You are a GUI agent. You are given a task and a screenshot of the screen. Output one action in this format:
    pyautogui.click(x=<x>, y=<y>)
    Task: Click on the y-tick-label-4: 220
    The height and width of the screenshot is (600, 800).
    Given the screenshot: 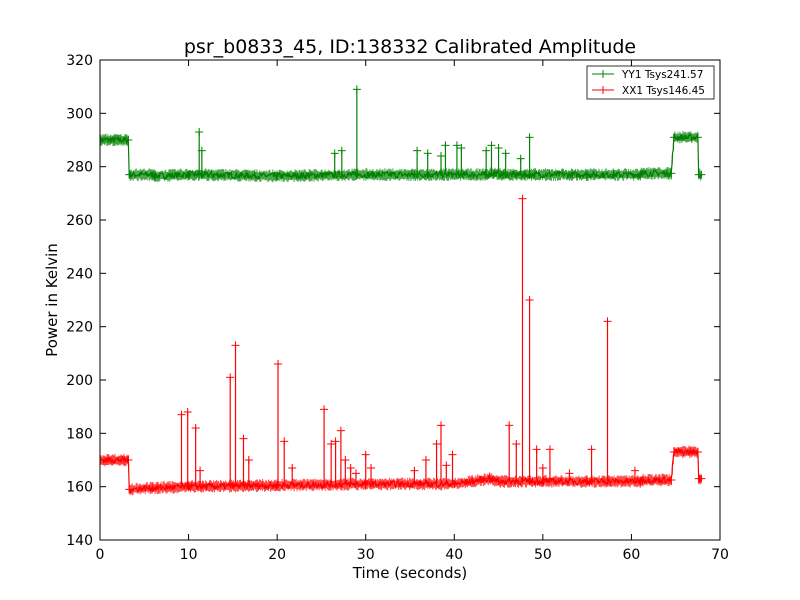 What is the action you would take?
    pyautogui.click(x=79, y=328)
    